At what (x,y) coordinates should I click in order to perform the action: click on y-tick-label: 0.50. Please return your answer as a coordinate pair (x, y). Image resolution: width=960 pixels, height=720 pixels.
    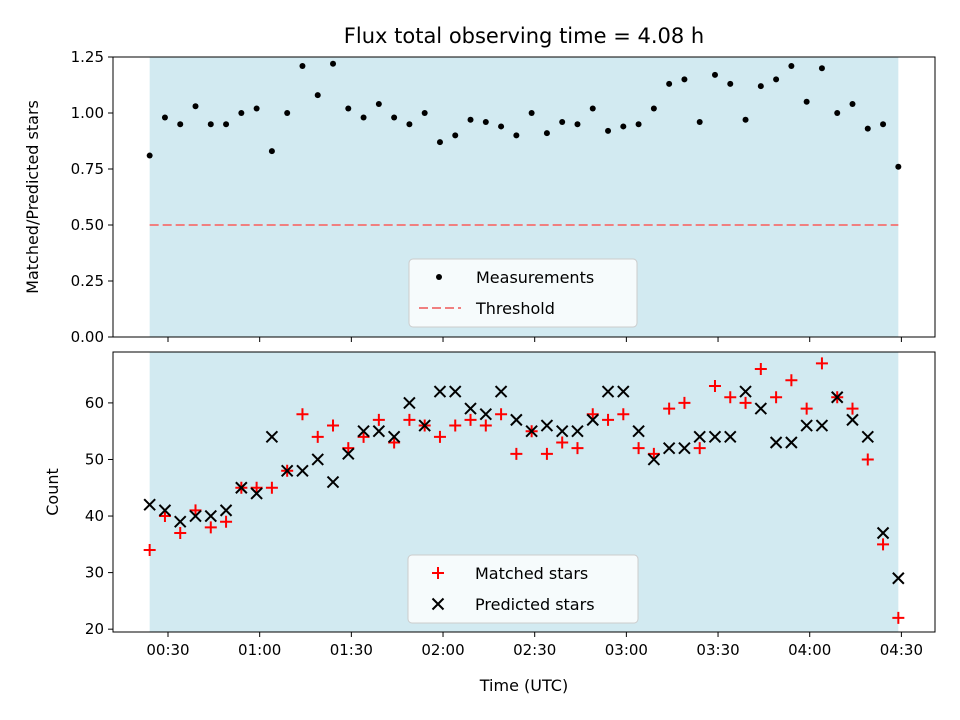
    Looking at the image, I should click on (87, 225).